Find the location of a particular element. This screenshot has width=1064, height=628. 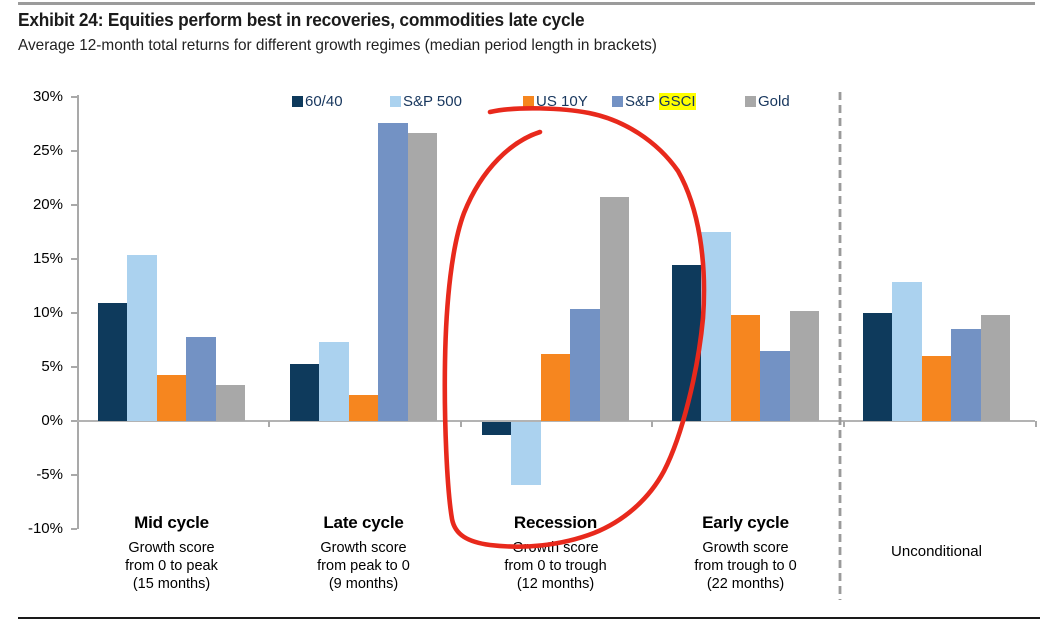

bar-gold-early-cycle is located at coordinates (804, 365).